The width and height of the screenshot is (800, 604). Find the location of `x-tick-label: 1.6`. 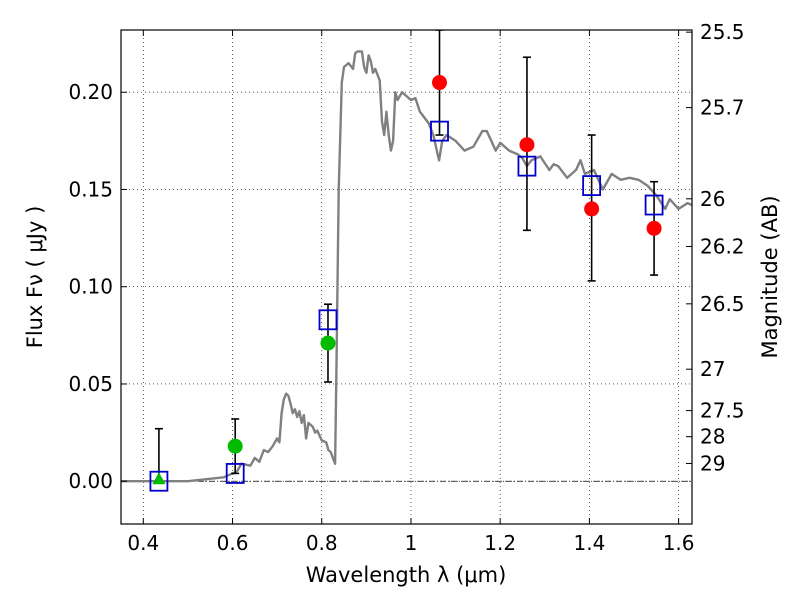

x-tick-label: 1.6 is located at coordinates (679, 543).